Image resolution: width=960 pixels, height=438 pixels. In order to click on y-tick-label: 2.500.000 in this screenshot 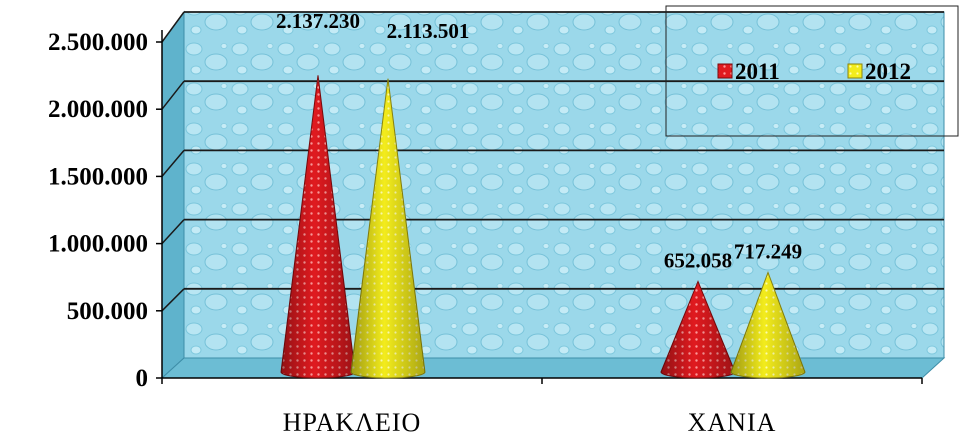, I will do `click(98, 42)`.